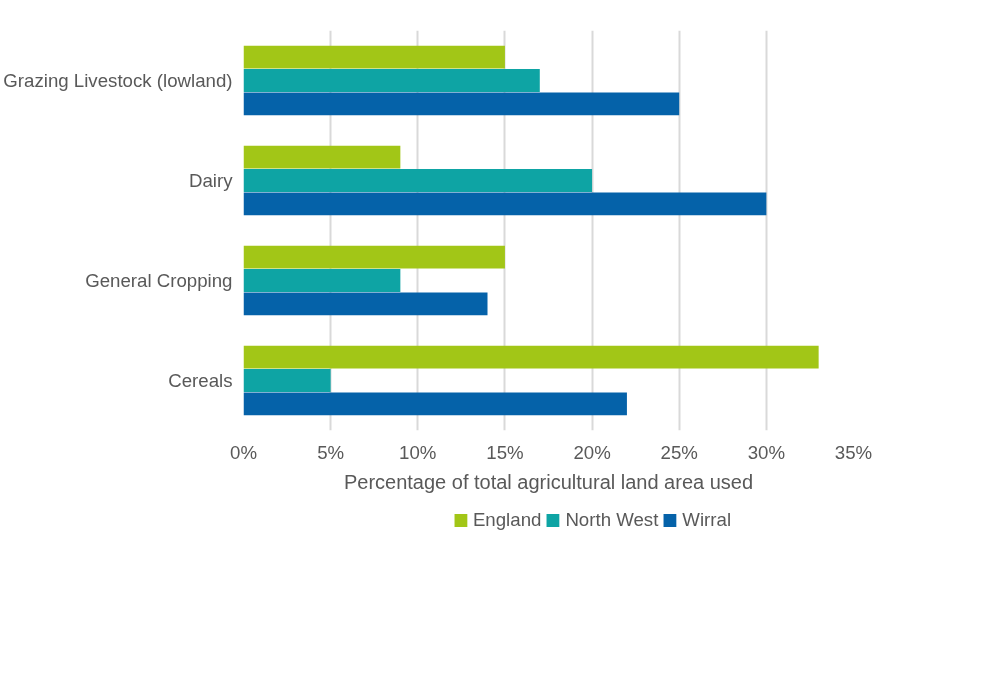 This screenshot has height=676, width=1003. I want to click on legend-label: England, so click(507, 520).